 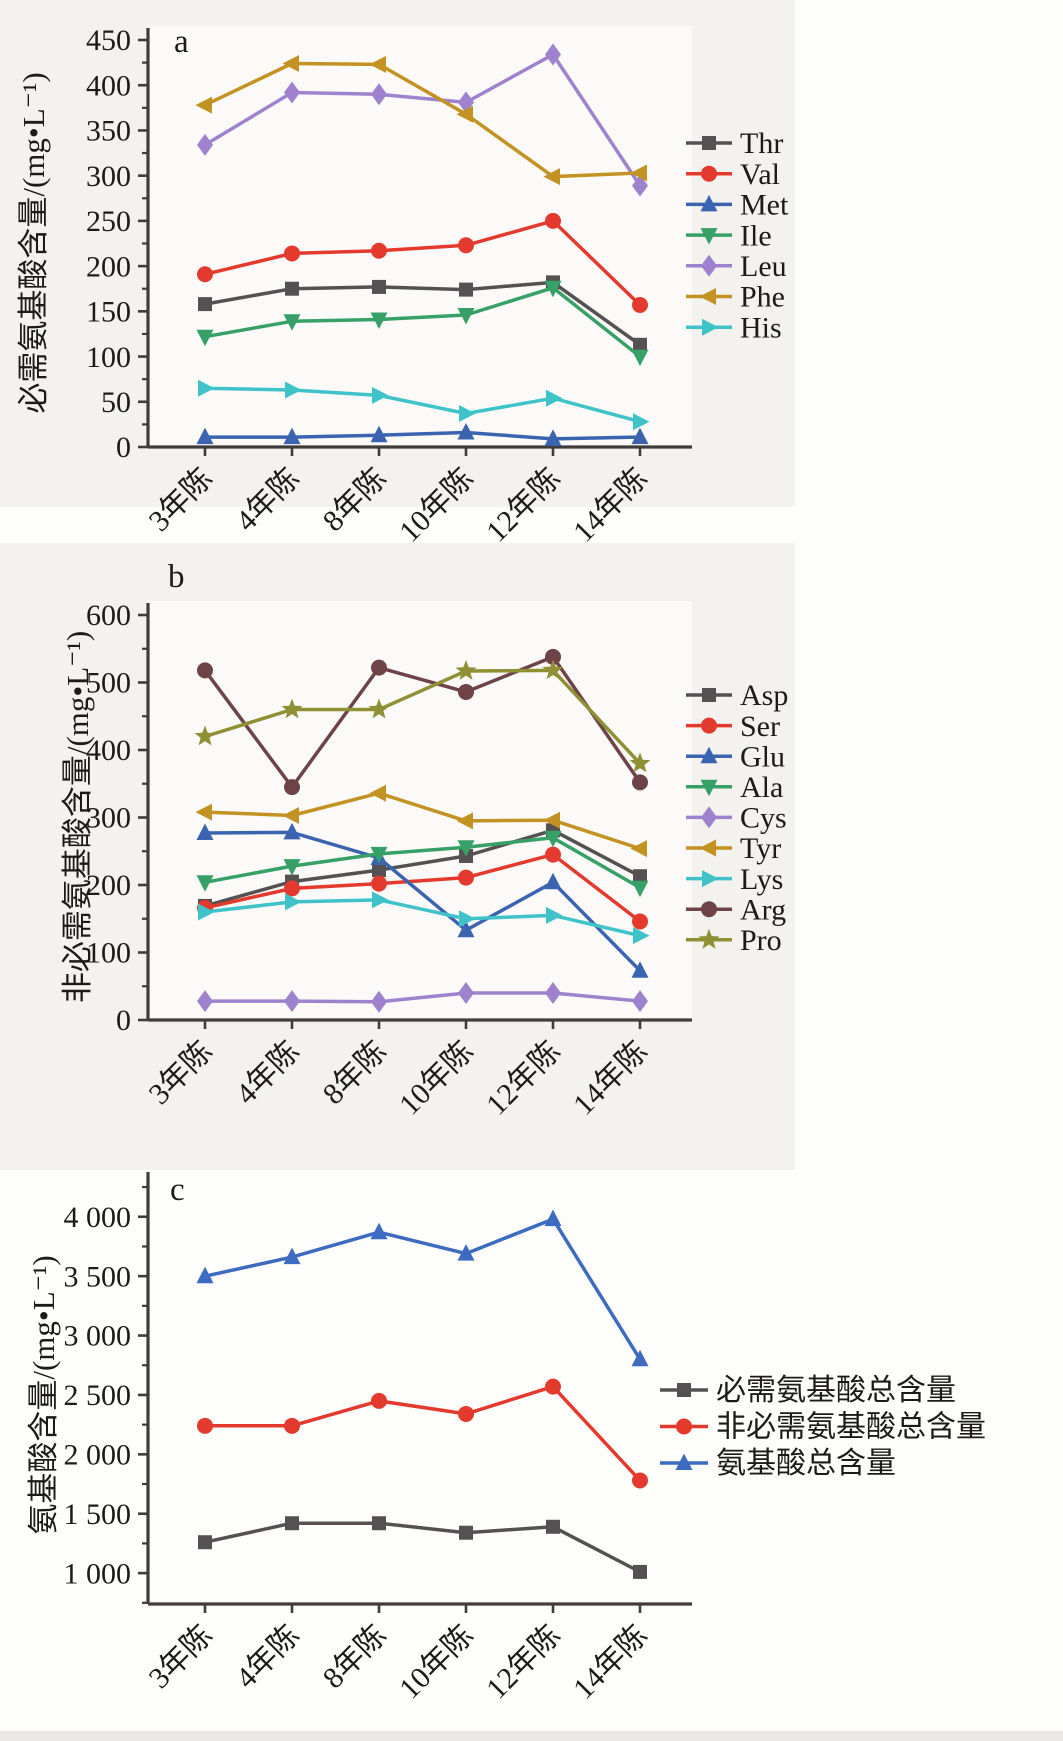 What do you see at coordinates (98, 1276) in the screenshot?
I see `y-tick-label: 3 500` at bounding box center [98, 1276].